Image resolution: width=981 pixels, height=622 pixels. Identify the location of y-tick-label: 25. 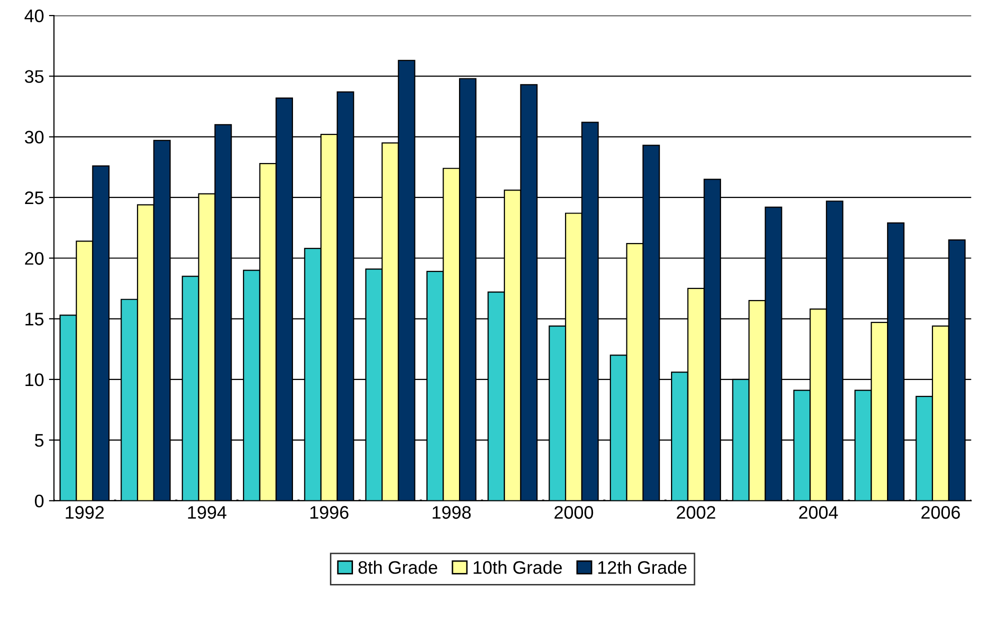
(34, 197).